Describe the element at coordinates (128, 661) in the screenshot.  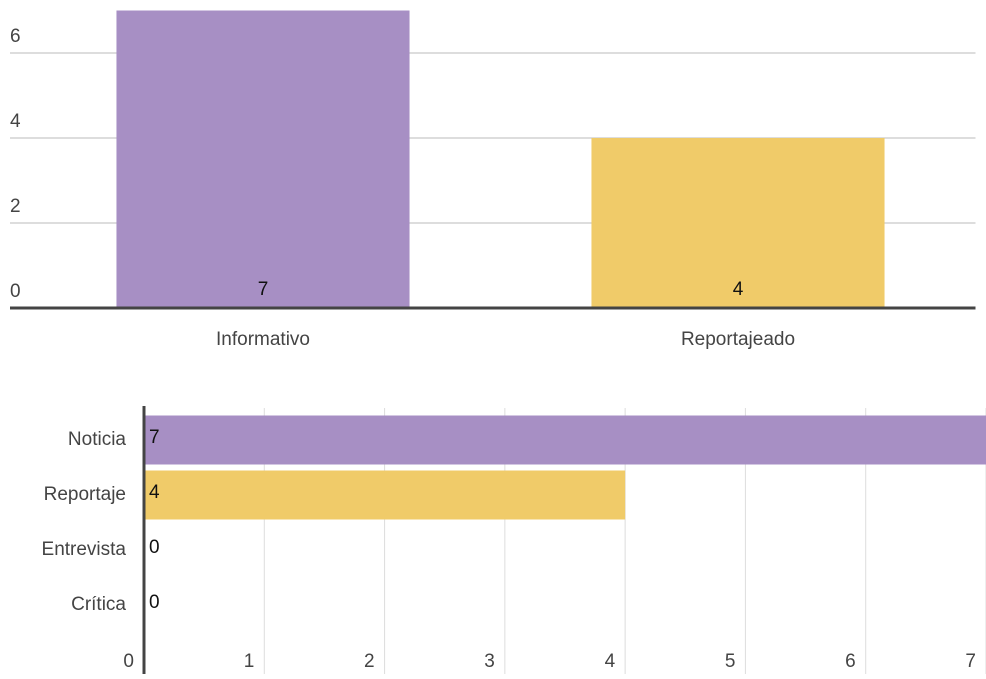
I see `x-tick-label: 0` at that location.